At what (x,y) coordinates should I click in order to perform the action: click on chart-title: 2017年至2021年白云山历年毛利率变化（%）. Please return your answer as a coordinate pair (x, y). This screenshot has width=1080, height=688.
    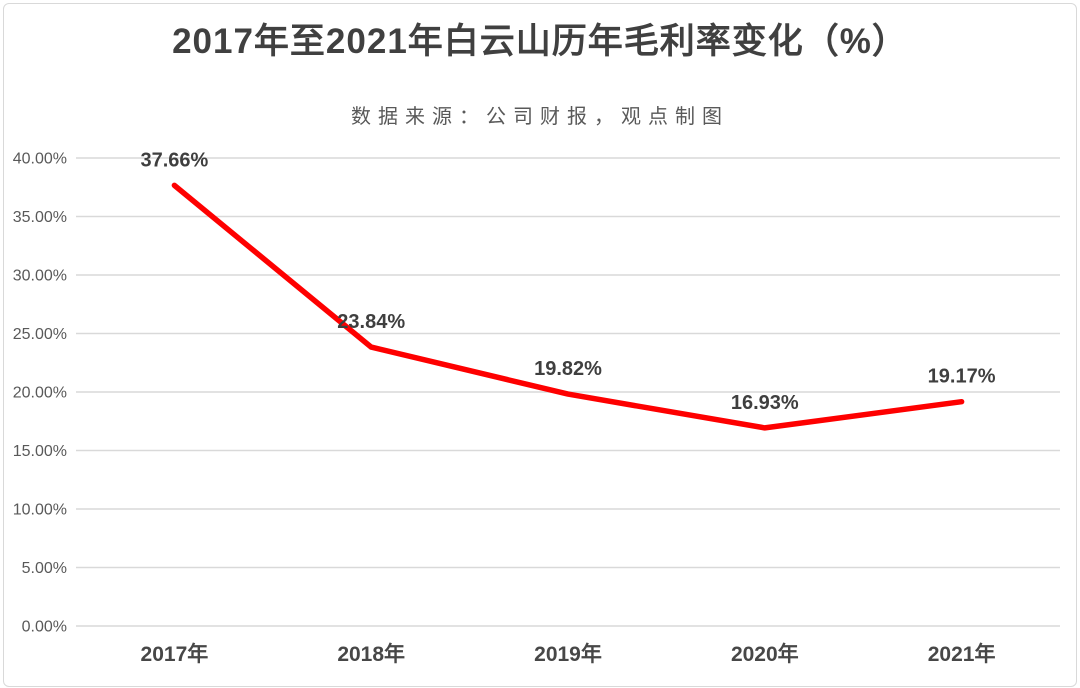
    Looking at the image, I should click on (540, 41).